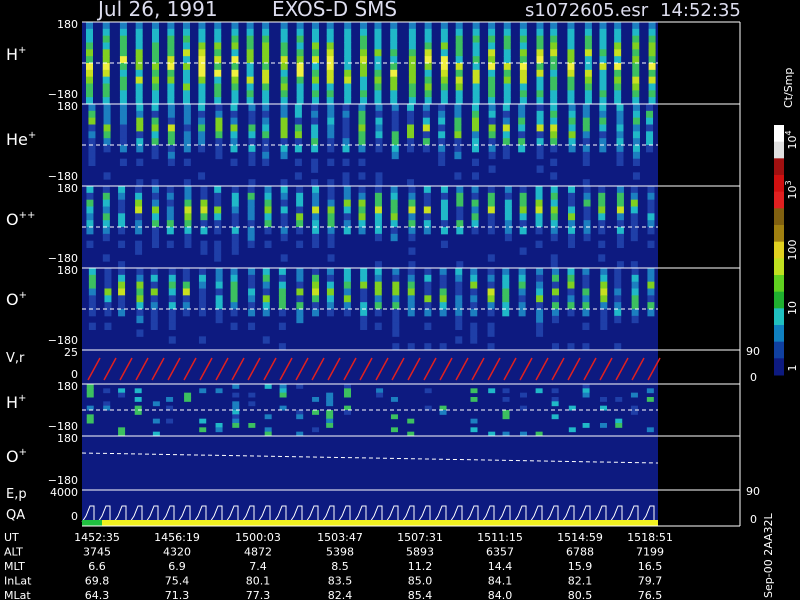 The height and width of the screenshot is (600, 800). What do you see at coordinates (500, 581) in the screenshot?
I see `cell: 84.1` at bounding box center [500, 581].